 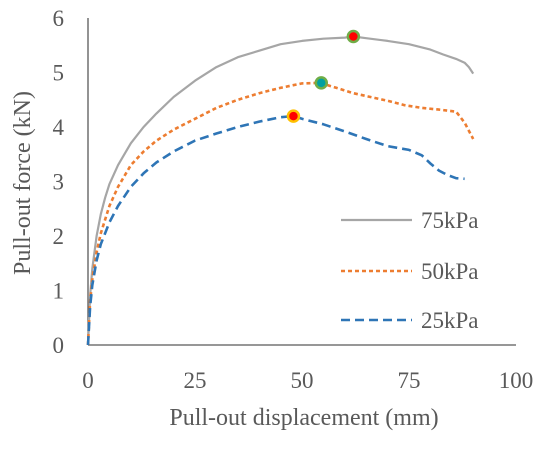 I want to click on peak-markers, so click(x=323, y=76).